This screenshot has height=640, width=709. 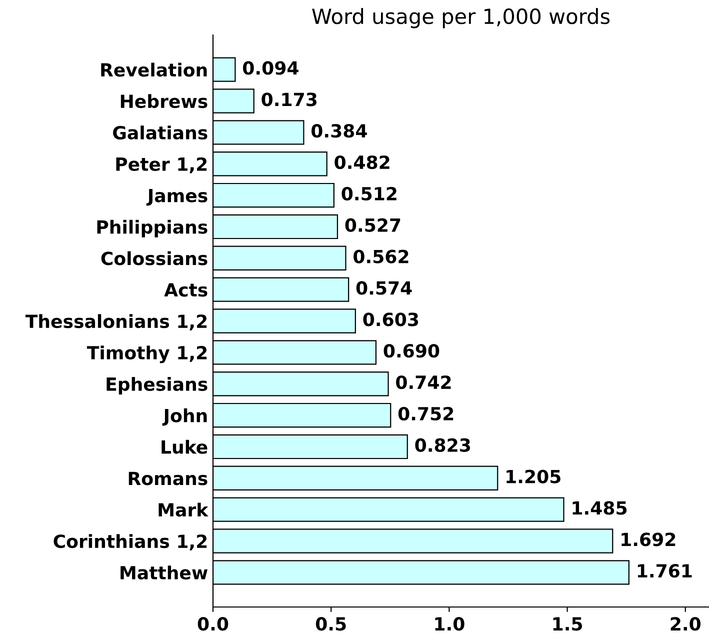 What do you see at coordinates (449, 624) in the screenshot?
I see `x-tick-label: 1.0` at bounding box center [449, 624].